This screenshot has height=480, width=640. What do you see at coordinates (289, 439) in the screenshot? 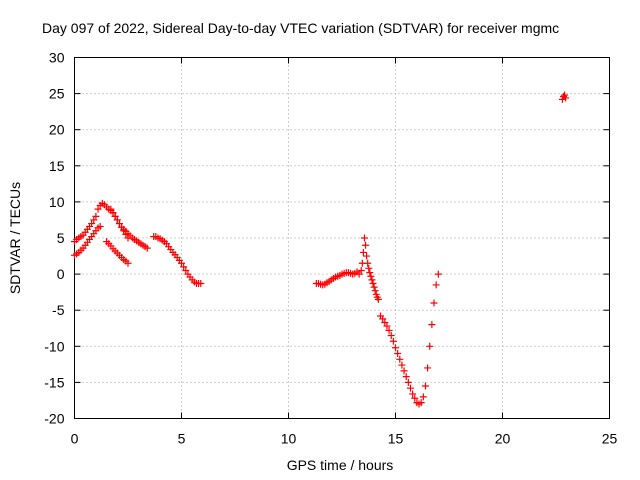
I see `x-tick-label: 10` at bounding box center [289, 439].